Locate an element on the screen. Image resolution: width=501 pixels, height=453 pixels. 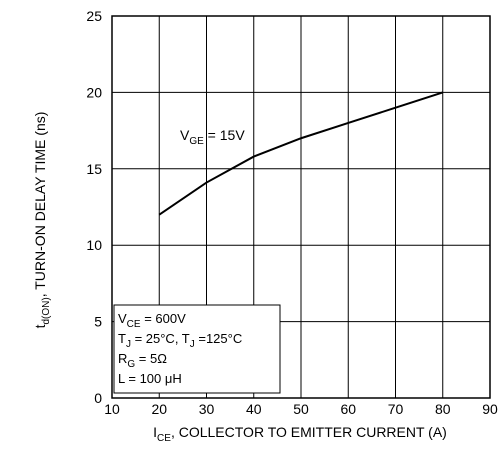
subscript: d(ON) is located at coordinates (46, 310).